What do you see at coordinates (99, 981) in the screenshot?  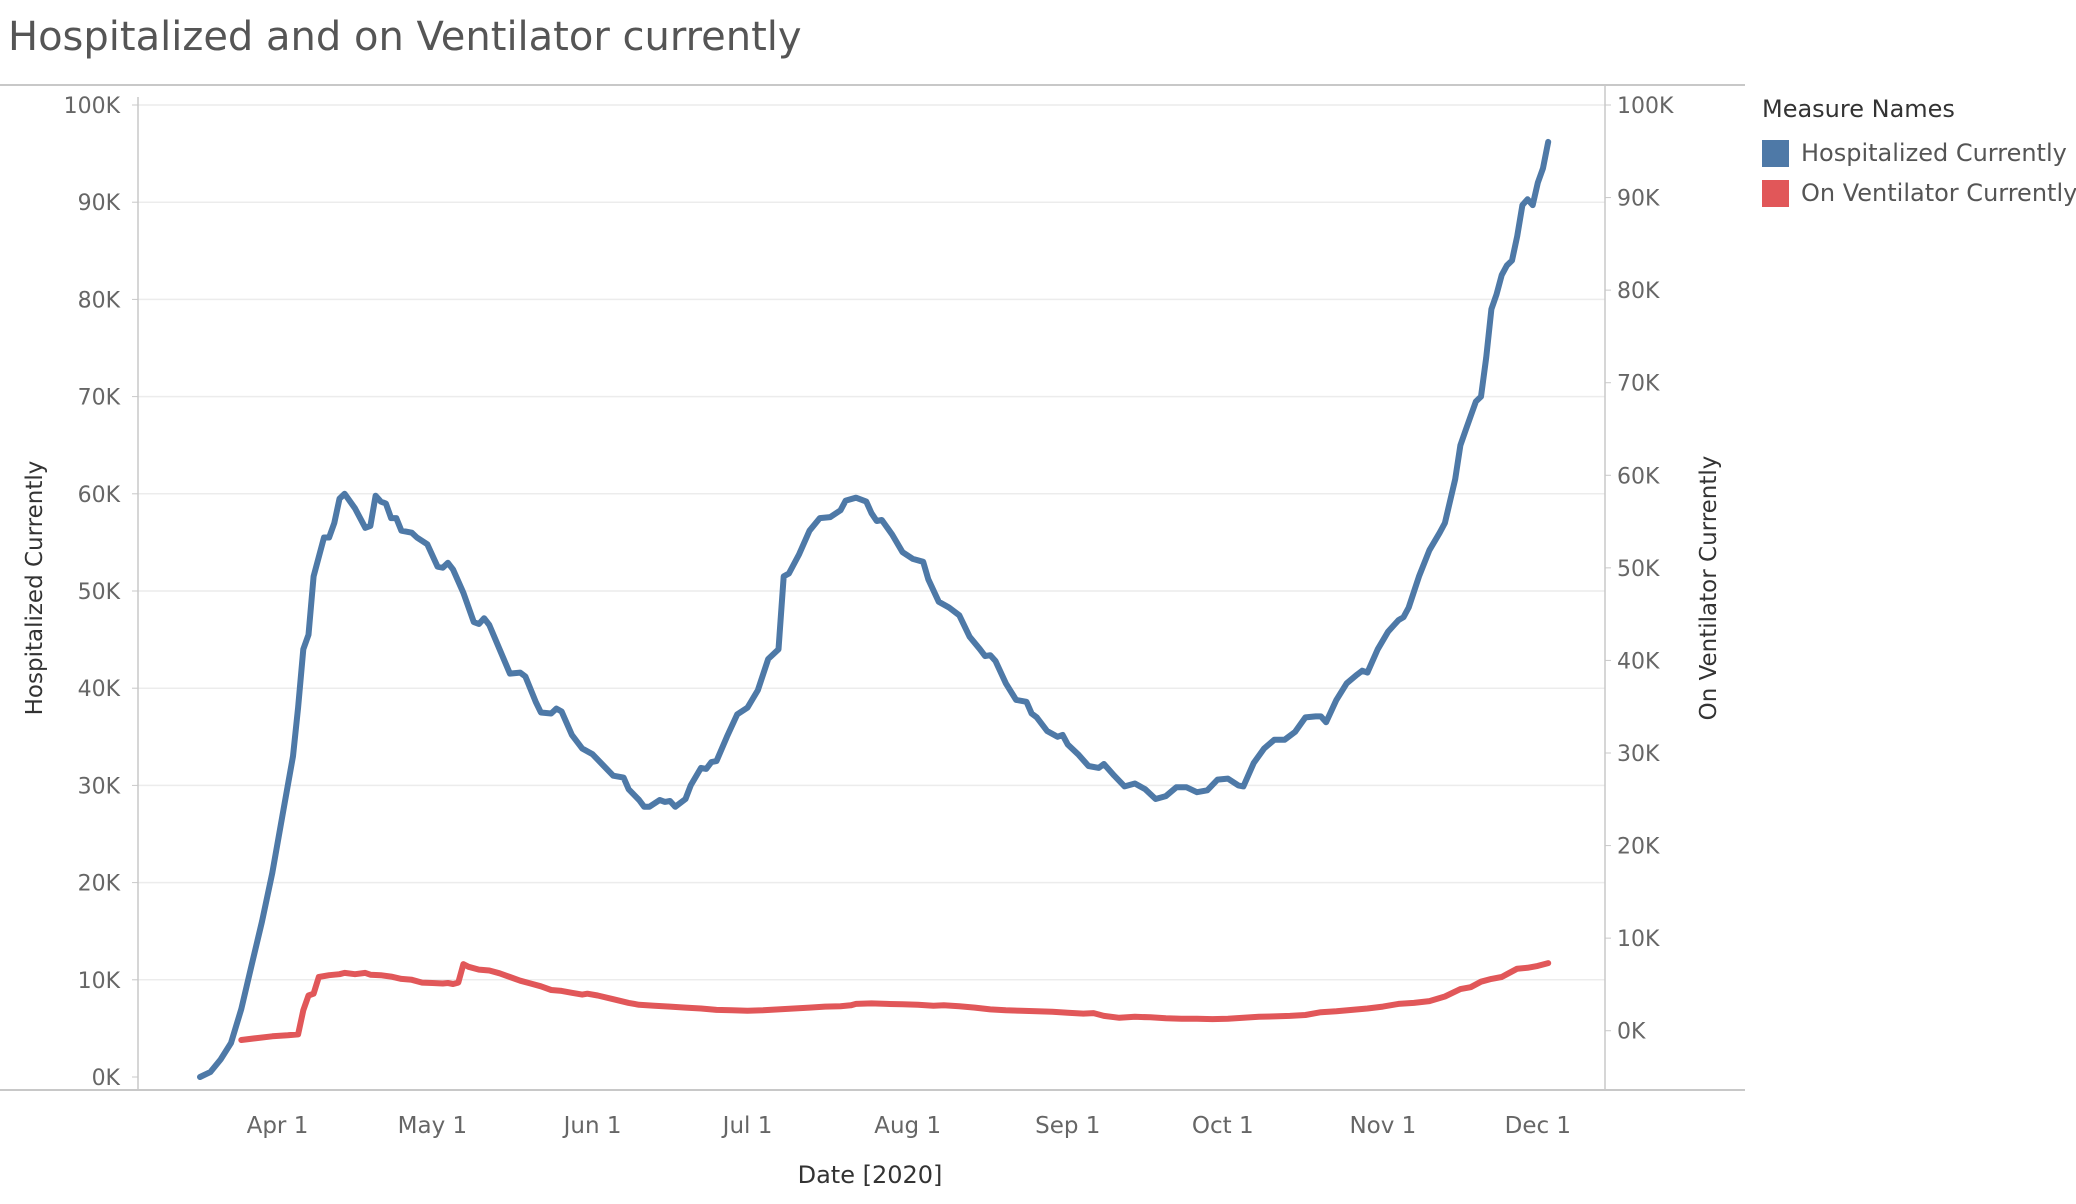 I see `left-tick-label-1: 10K` at bounding box center [99, 981].